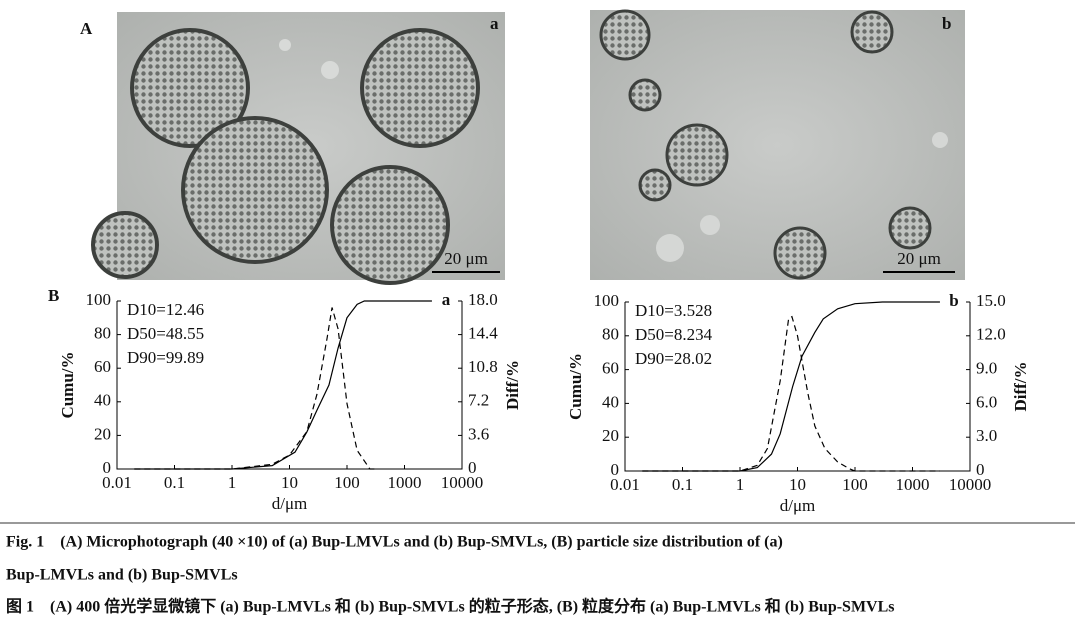 The image size is (1075, 628). Describe the element at coordinates (122, 575) in the screenshot. I see `caption-en: Bup-LMVLs and (b) Bup-SMVLs` at that location.